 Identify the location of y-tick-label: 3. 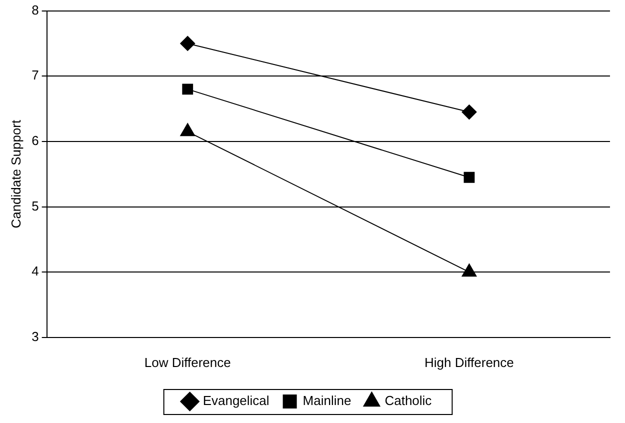
(35, 336).